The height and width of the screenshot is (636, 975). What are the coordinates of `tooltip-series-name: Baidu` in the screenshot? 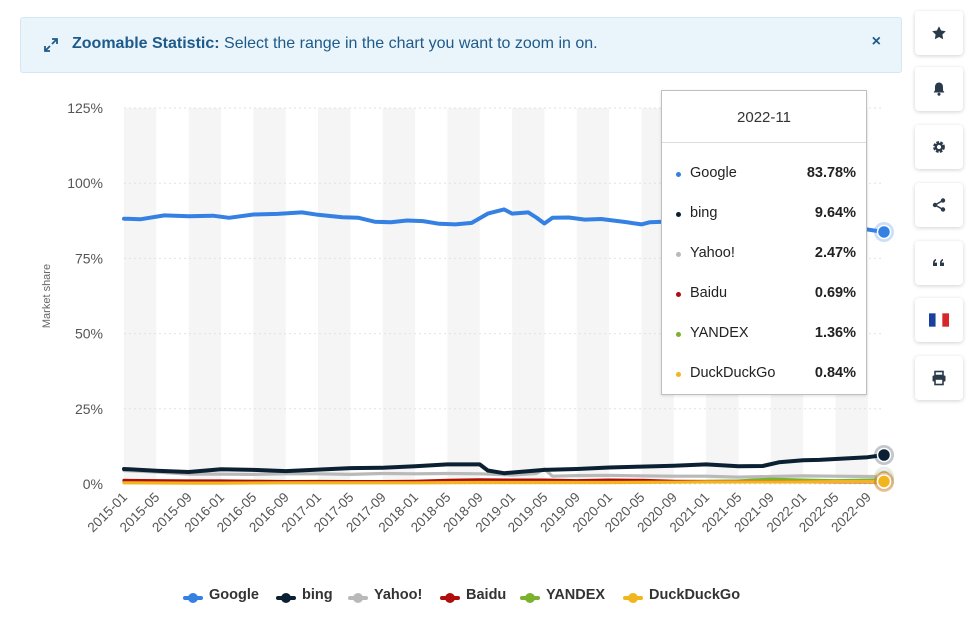 It's located at (709, 293).